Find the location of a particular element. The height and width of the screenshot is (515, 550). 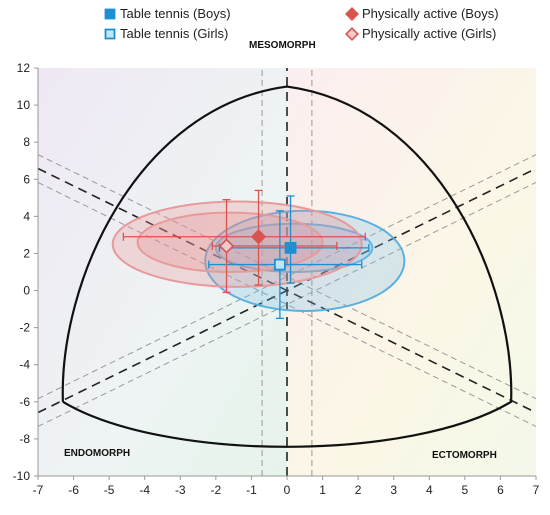

y-tick-label: 8 is located at coordinates (26, 142).